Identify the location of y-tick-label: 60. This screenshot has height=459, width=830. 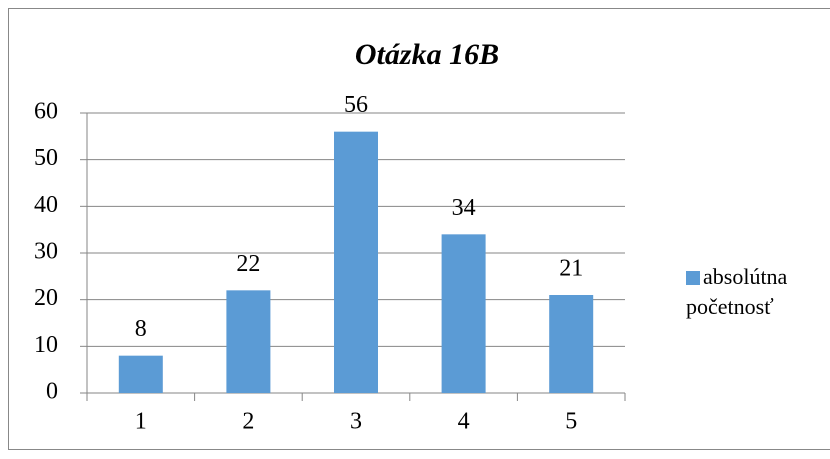
(46, 112).